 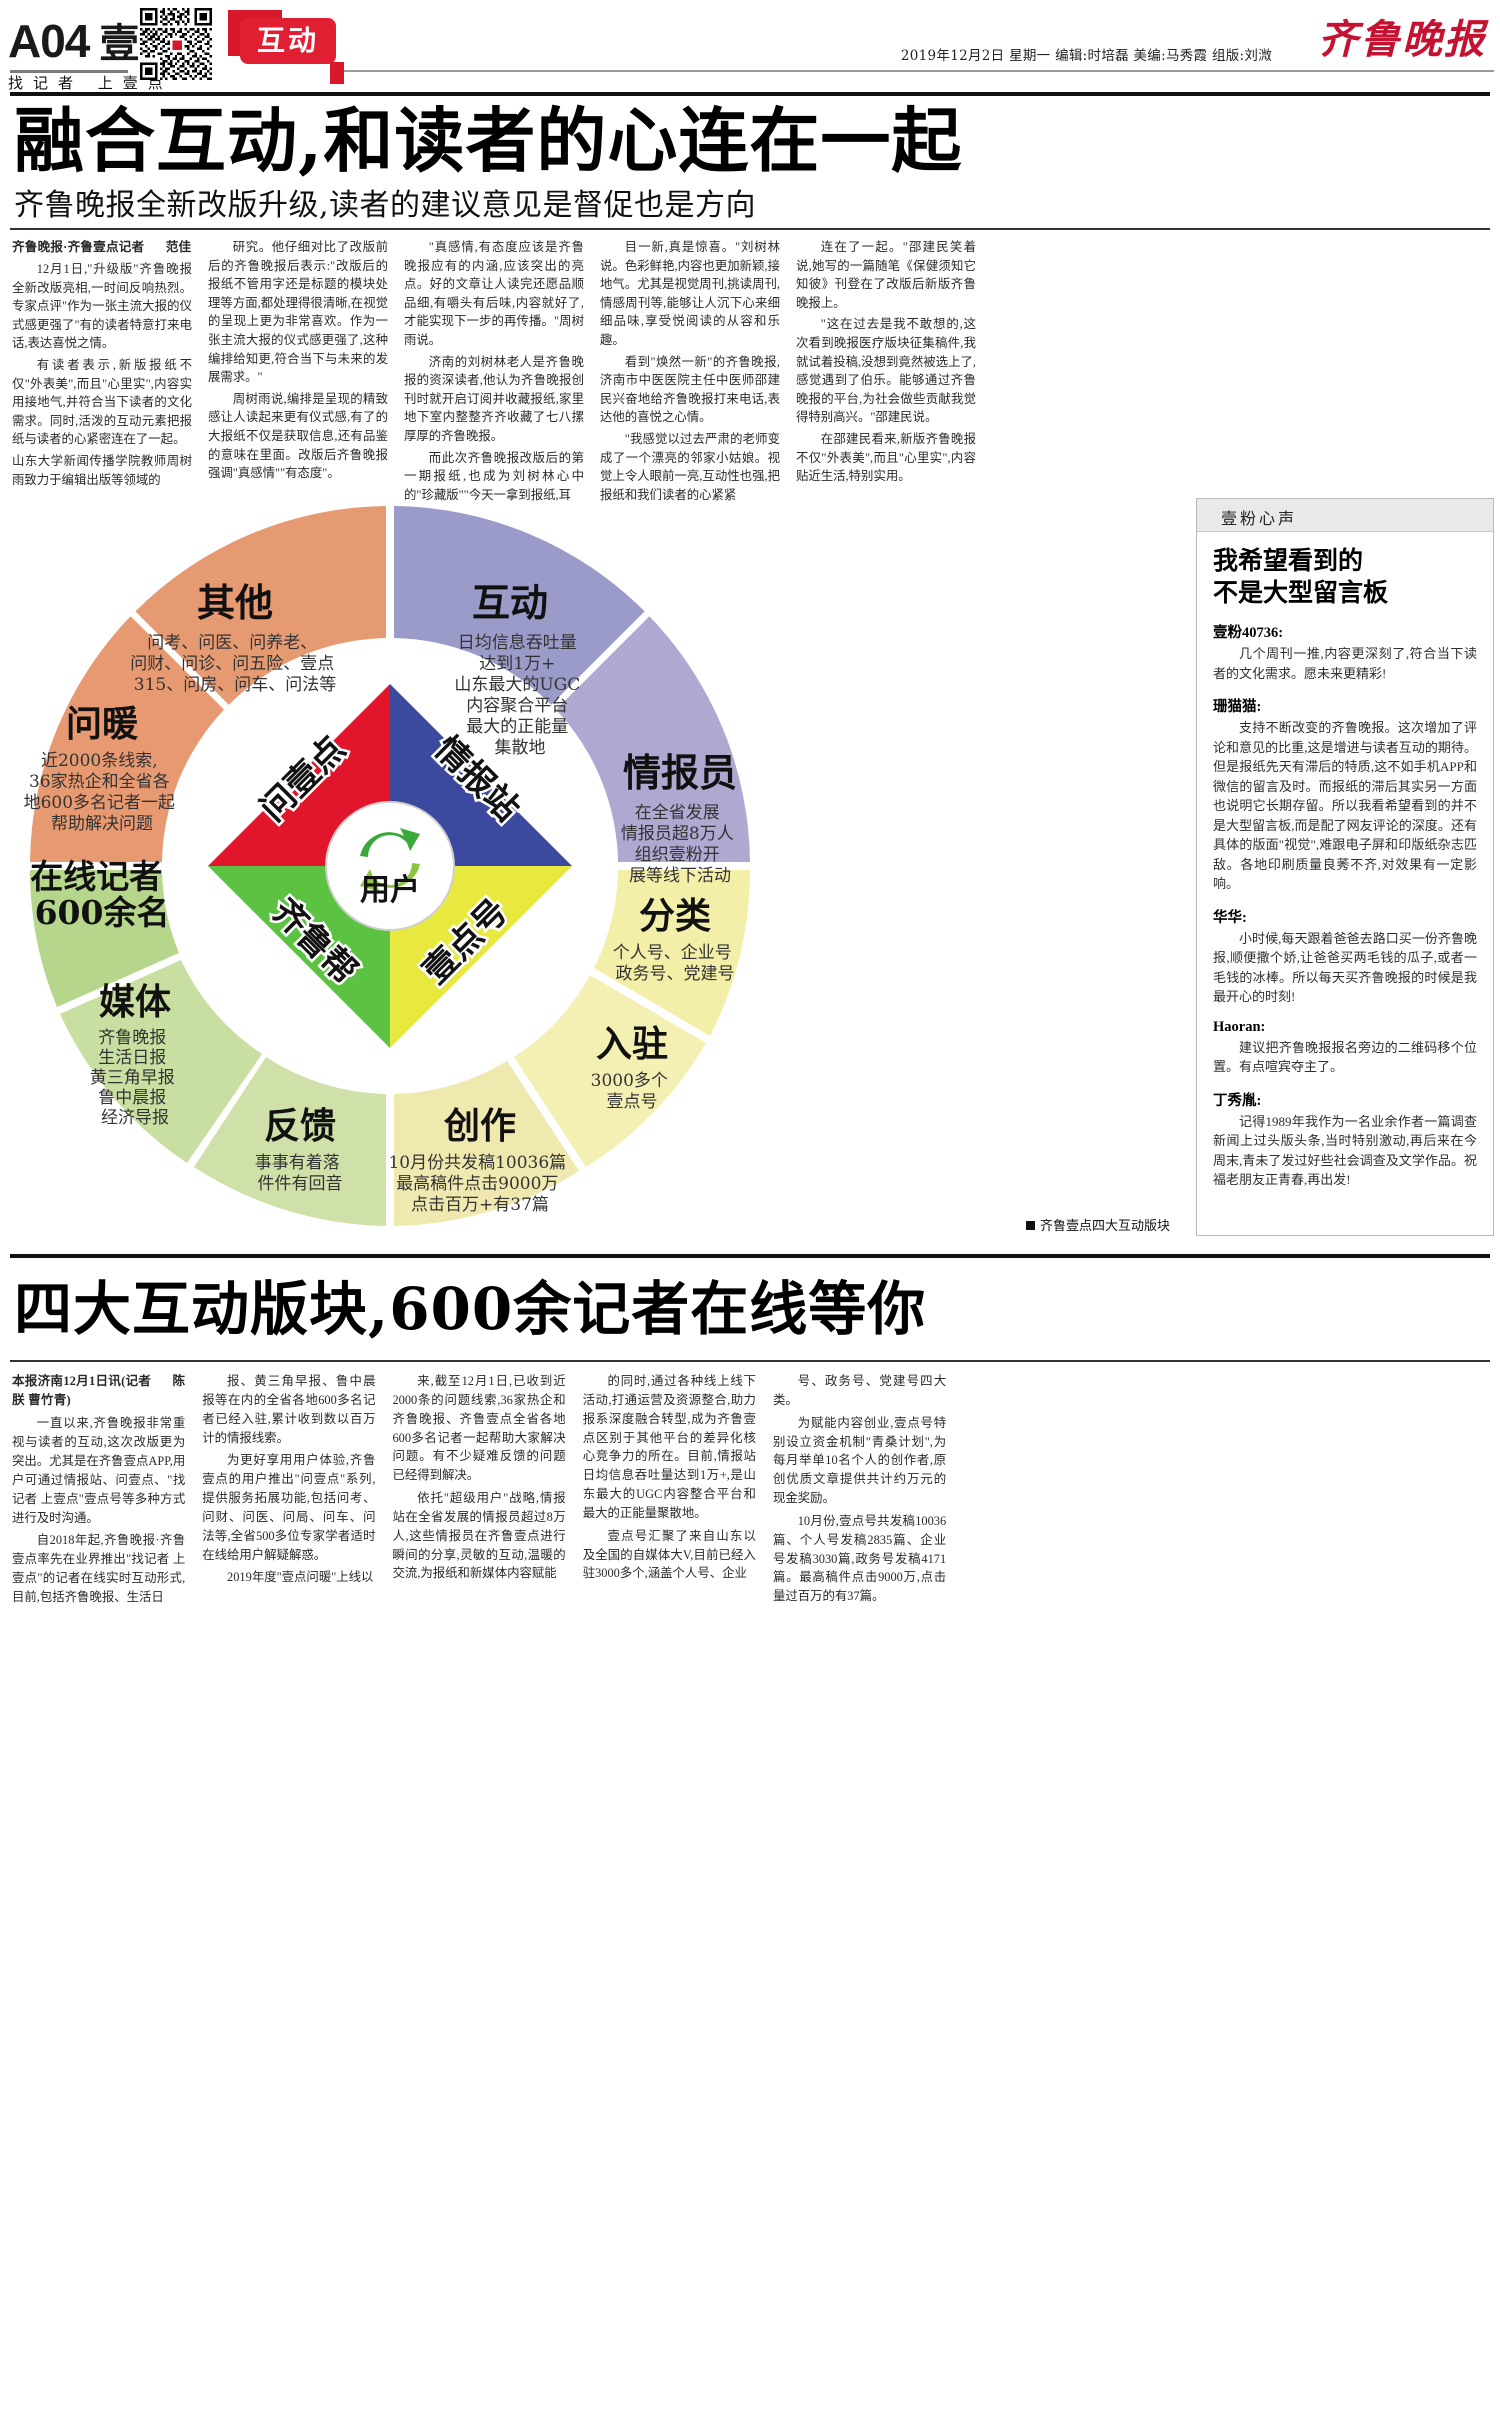 What do you see at coordinates (1345, 1057) in the screenshot?
I see `reader-text: 建议把齐鲁晚报报名旁边的二维码移个位置。有点喧宾夺主了。` at bounding box center [1345, 1057].